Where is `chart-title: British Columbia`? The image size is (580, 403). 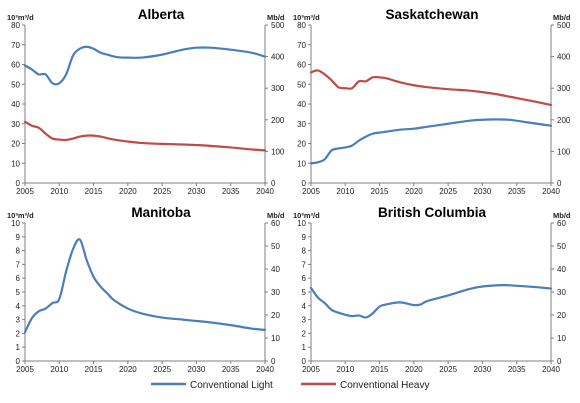 chart-title: British Columbia is located at coordinates (432, 212).